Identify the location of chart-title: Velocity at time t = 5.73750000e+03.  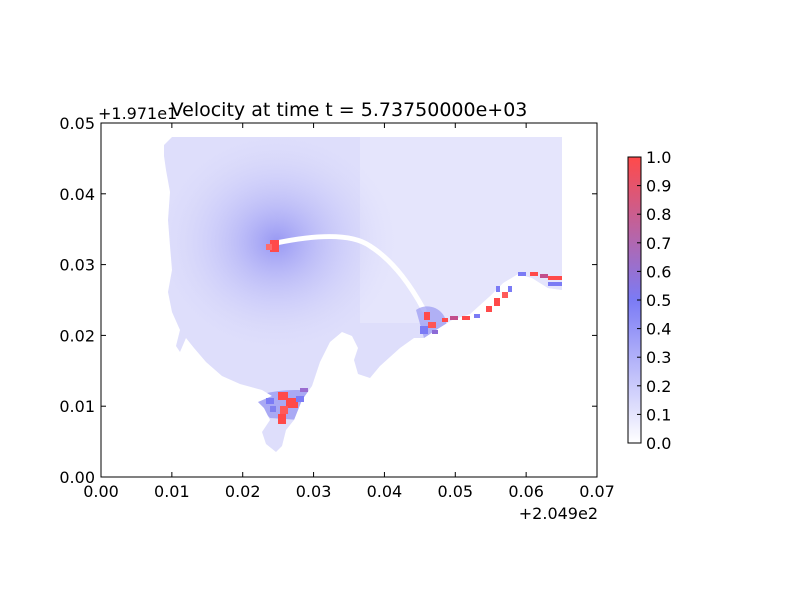
(349, 110).